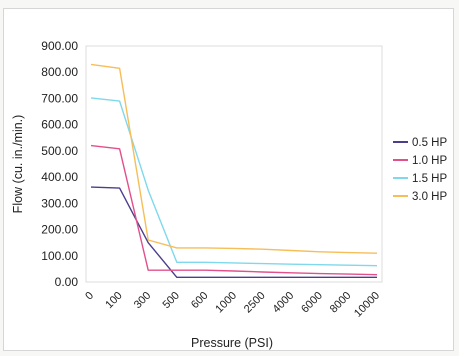 The width and height of the screenshot is (459, 356). I want to click on y-tick-label: 900.00, so click(59, 46).